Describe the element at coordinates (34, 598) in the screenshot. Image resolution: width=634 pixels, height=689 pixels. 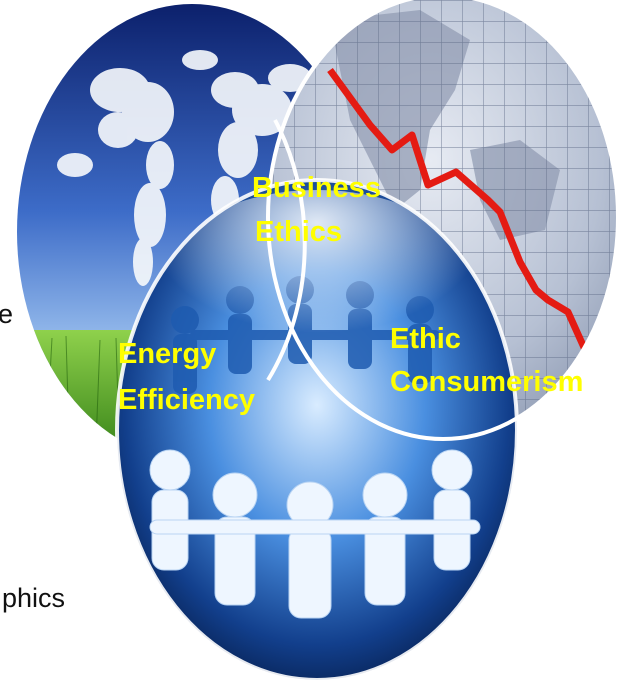
I see `background-text-fragment-2: phics` at that location.